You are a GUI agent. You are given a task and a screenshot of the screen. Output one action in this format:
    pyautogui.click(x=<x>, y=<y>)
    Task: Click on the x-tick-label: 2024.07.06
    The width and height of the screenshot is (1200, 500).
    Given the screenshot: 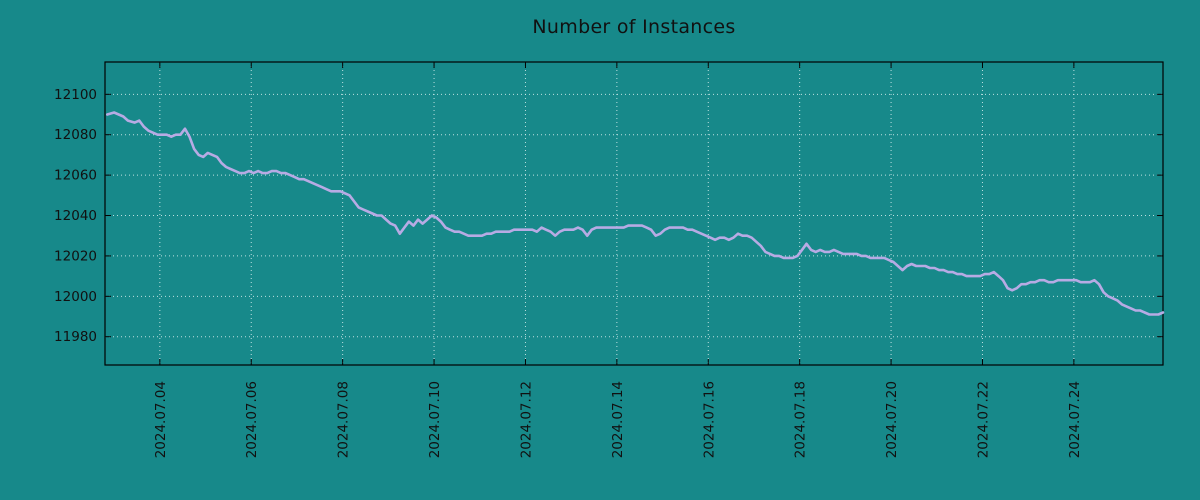 What is the action you would take?
    pyautogui.click(x=252, y=419)
    